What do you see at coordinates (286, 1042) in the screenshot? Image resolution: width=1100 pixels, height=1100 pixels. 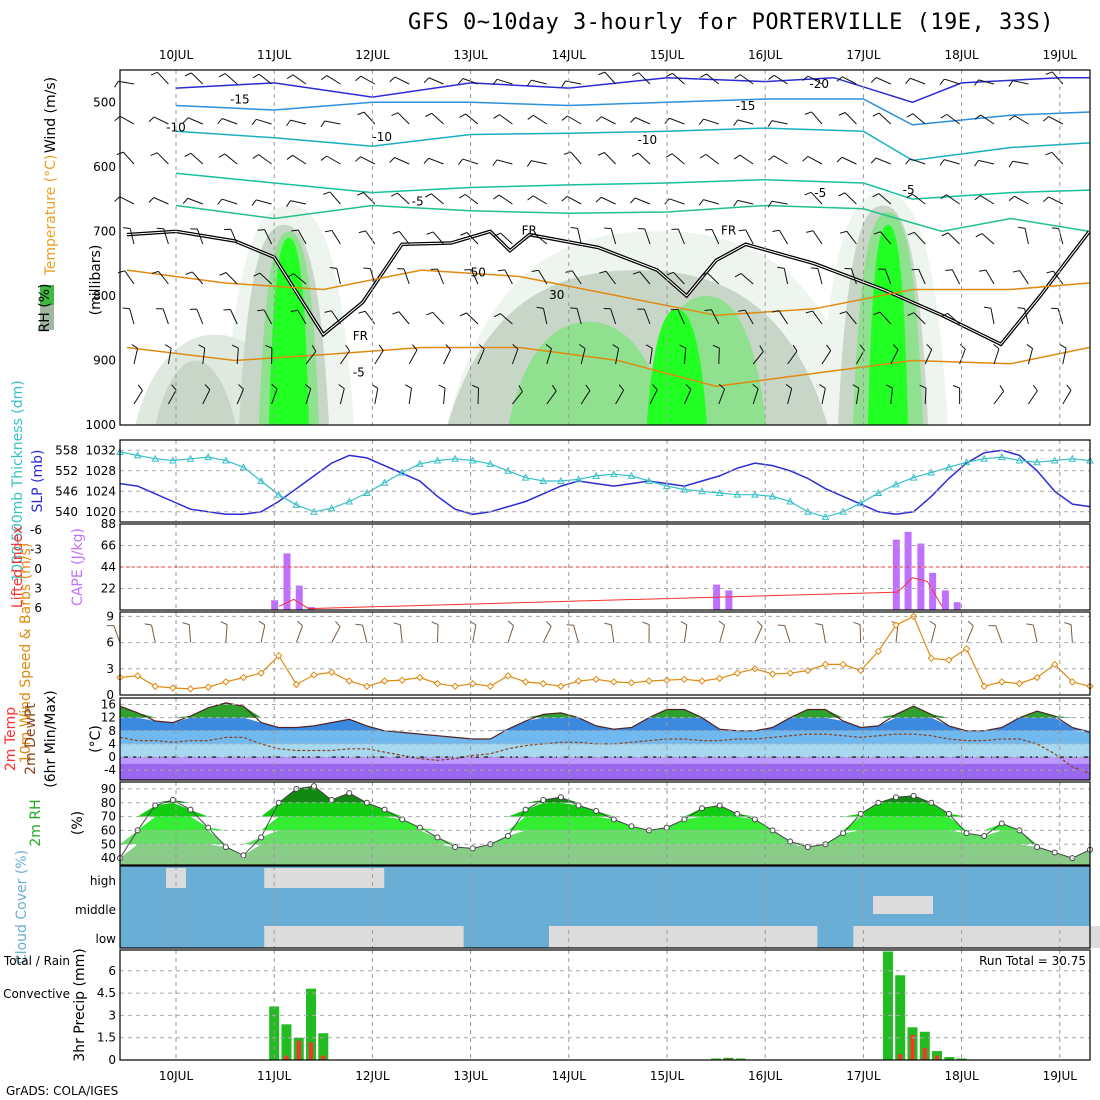 I see `precip-bar` at bounding box center [286, 1042].